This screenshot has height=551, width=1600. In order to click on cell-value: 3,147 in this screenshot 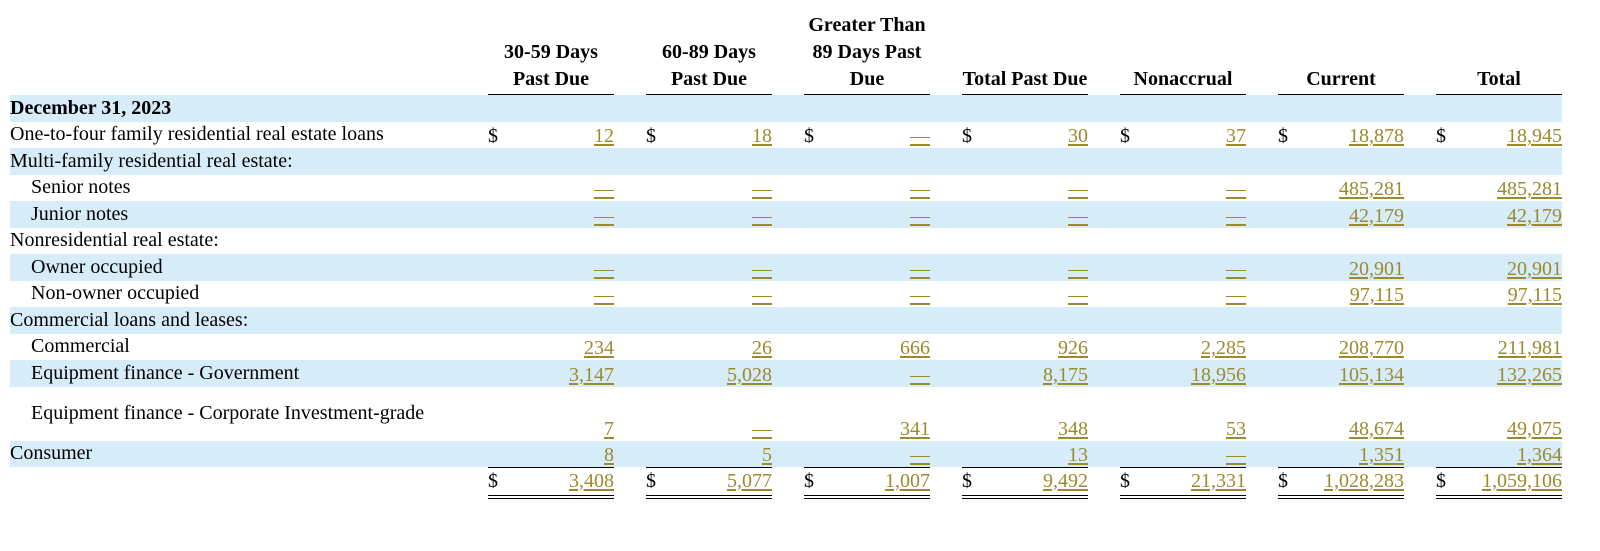, I will do `click(562, 373)`.